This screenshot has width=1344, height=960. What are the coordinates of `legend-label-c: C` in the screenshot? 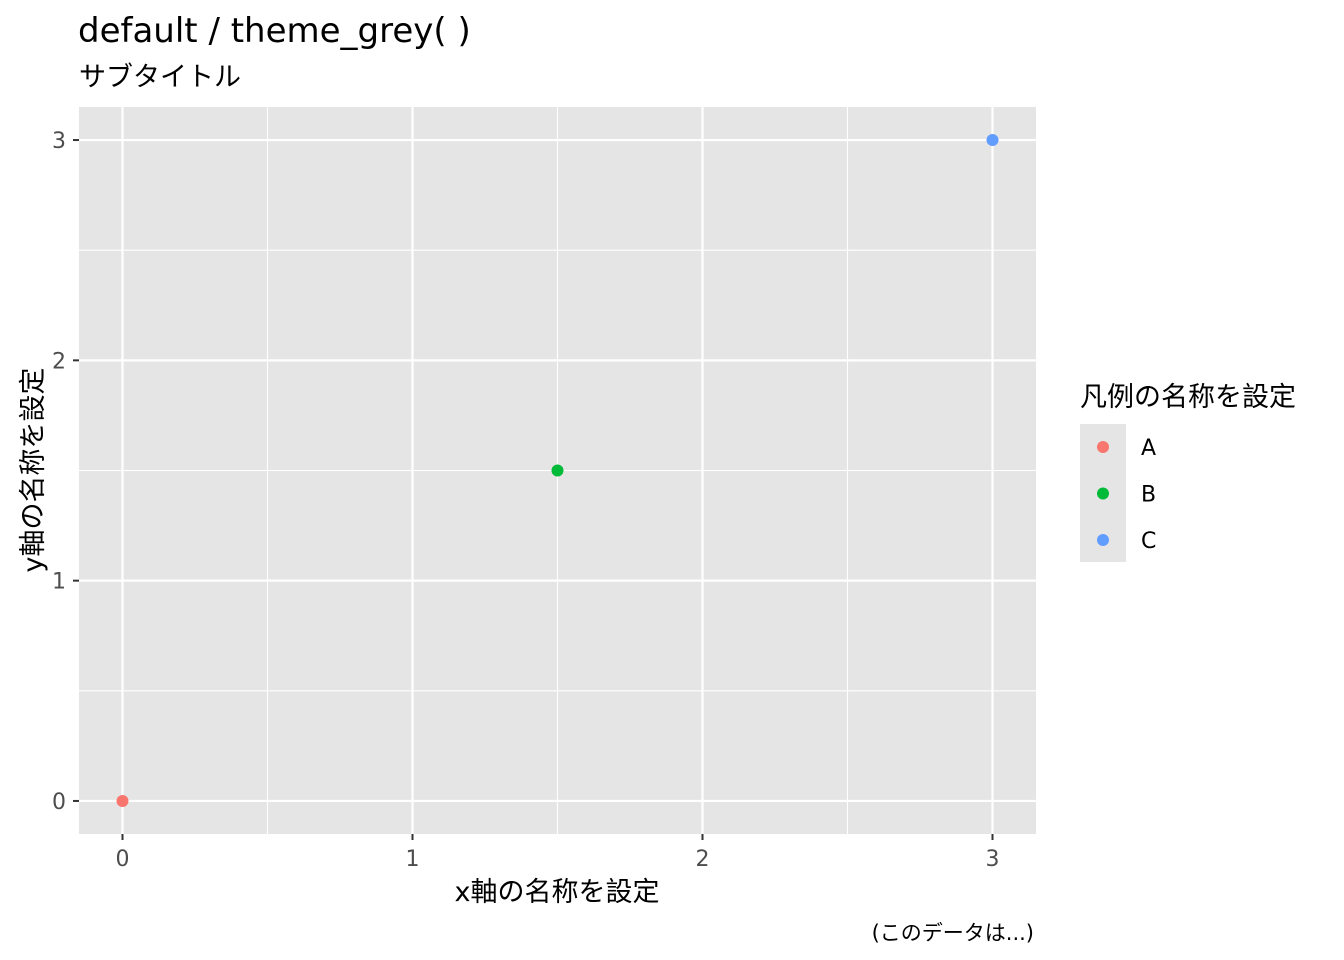 It's located at (1148, 541).